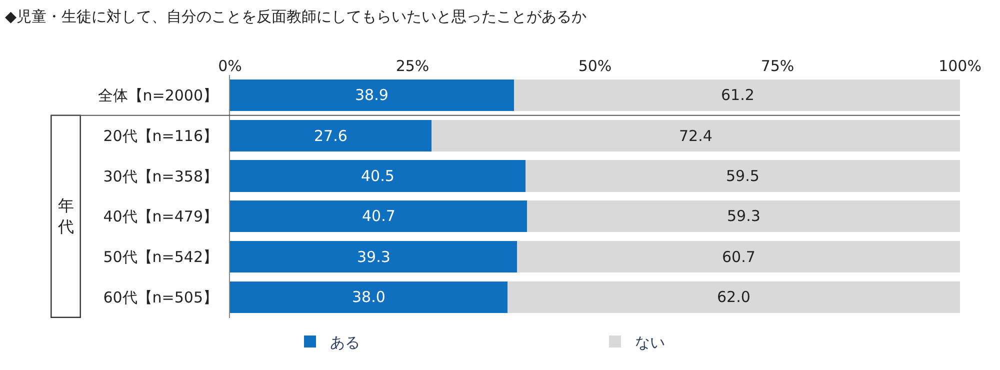 The height and width of the screenshot is (370, 1000). I want to click on x-tick-label: 25%, so click(413, 66).